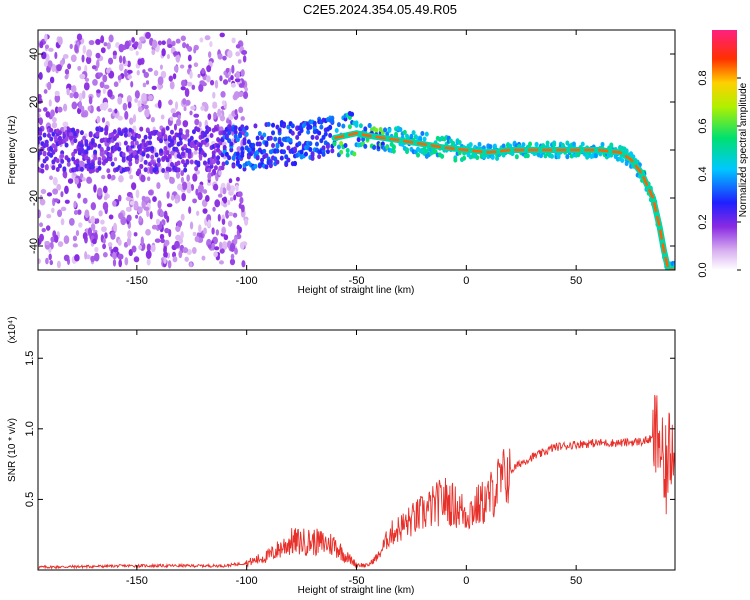 Image resolution: width=750 pixels, height=600 pixels. Describe the element at coordinates (34, 54) in the screenshot. I see `y-tick-label: 40` at that location.